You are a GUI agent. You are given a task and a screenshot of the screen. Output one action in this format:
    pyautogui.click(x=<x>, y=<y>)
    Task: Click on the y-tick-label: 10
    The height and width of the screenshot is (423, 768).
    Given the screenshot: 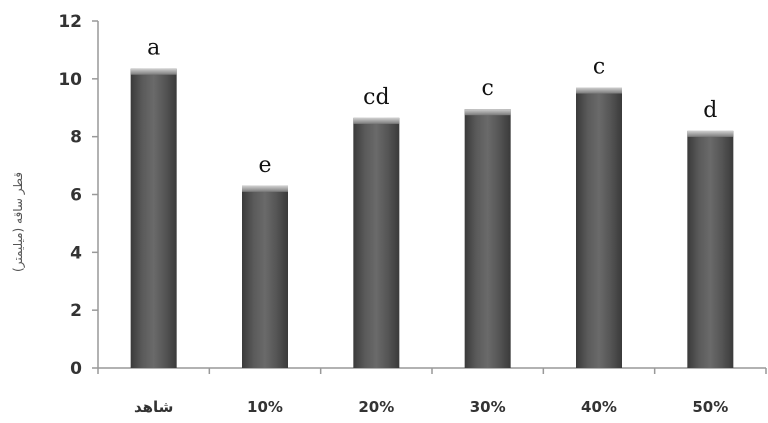 What is the action you would take?
    pyautogui.click(x=70, y=80)
    